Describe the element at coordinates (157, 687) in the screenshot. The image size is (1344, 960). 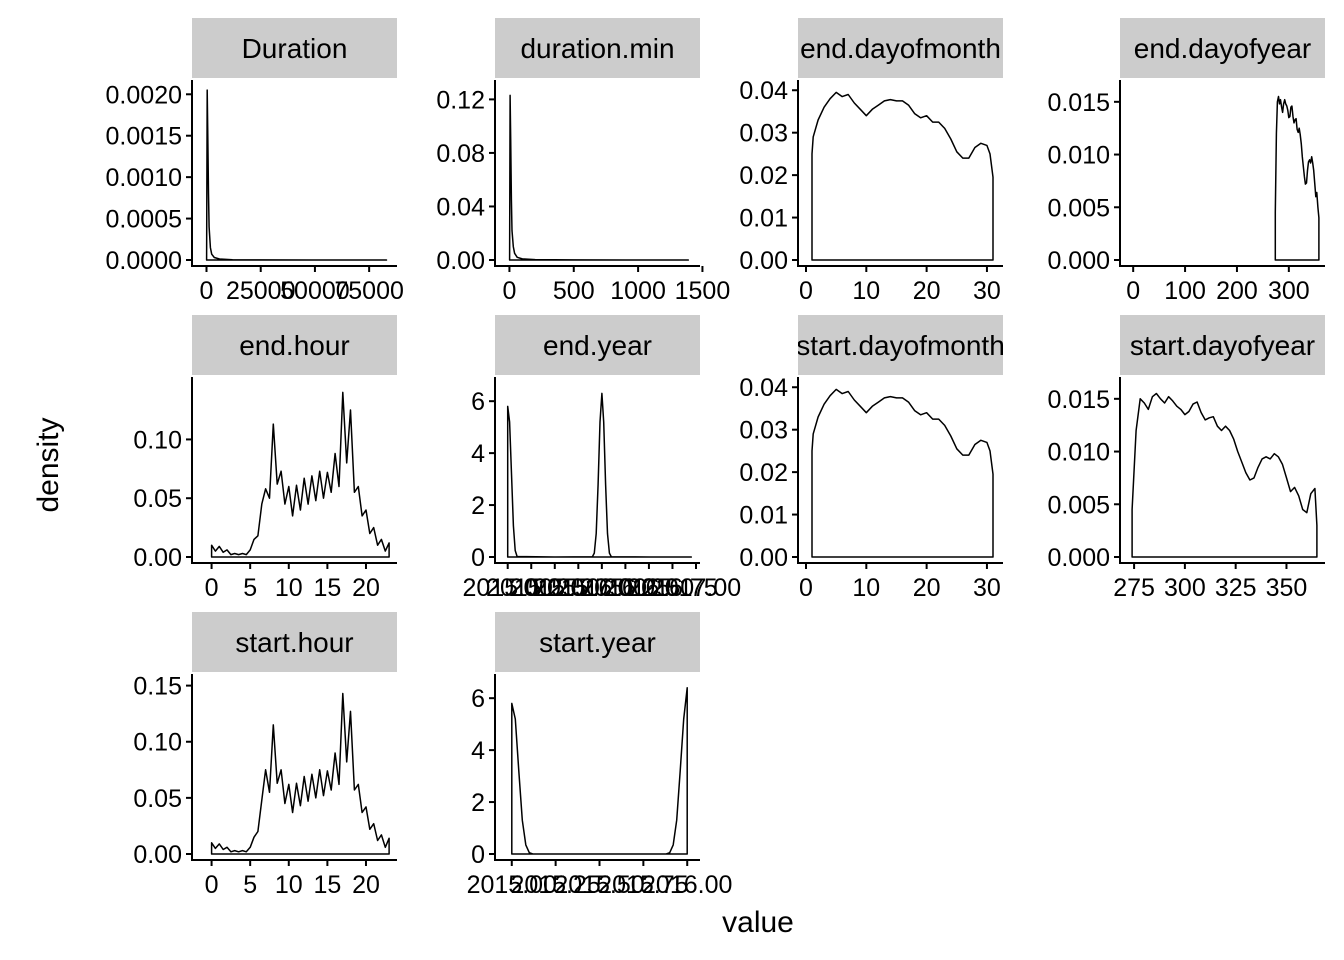
I see `y-tick-label: 0.15` at that location.